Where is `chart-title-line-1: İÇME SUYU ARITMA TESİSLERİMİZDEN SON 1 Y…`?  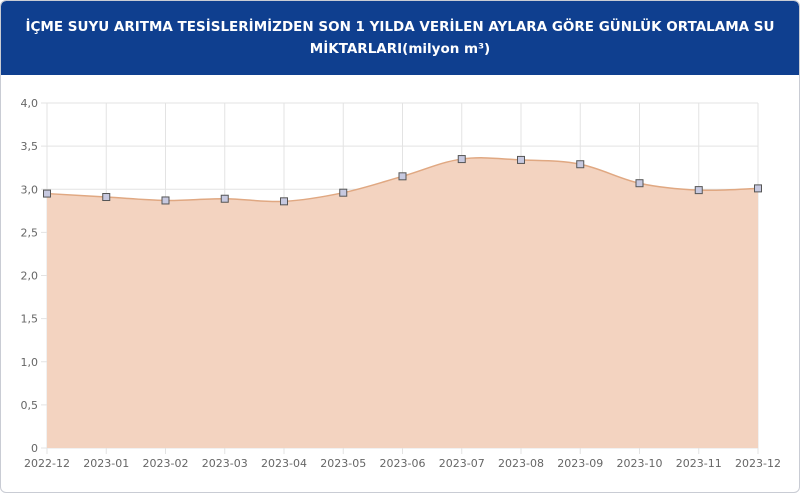
chart-title-line-1: İÇME SUYU ARITMA TESİSLERİMİZDEN SON 1 Y… is located at coordinates (400, 27).